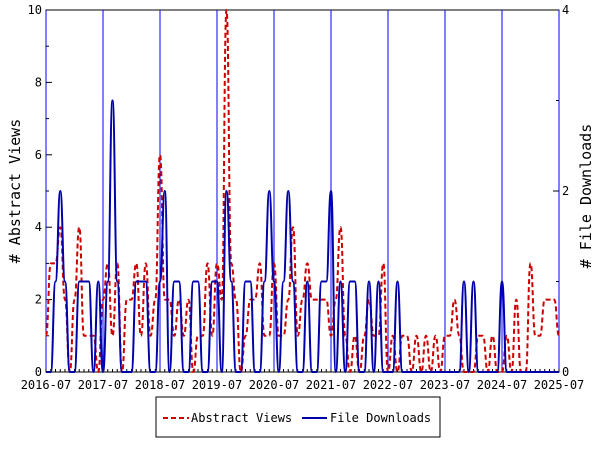 Image resolution: width=600 pixels, height=450 pixels. I want to click on x-tick-label: 2023-07, so click(445, 385).